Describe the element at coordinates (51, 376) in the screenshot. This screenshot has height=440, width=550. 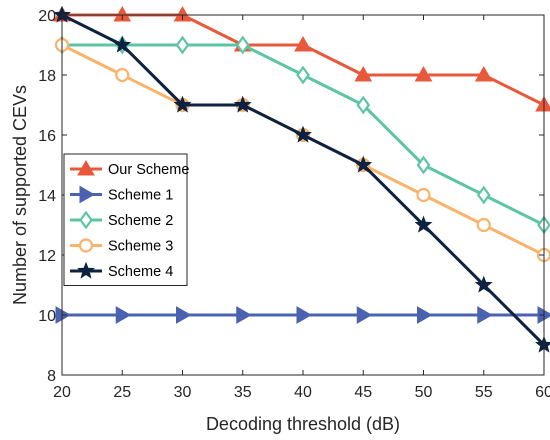
I see `y-tick-label: 8` at that location.